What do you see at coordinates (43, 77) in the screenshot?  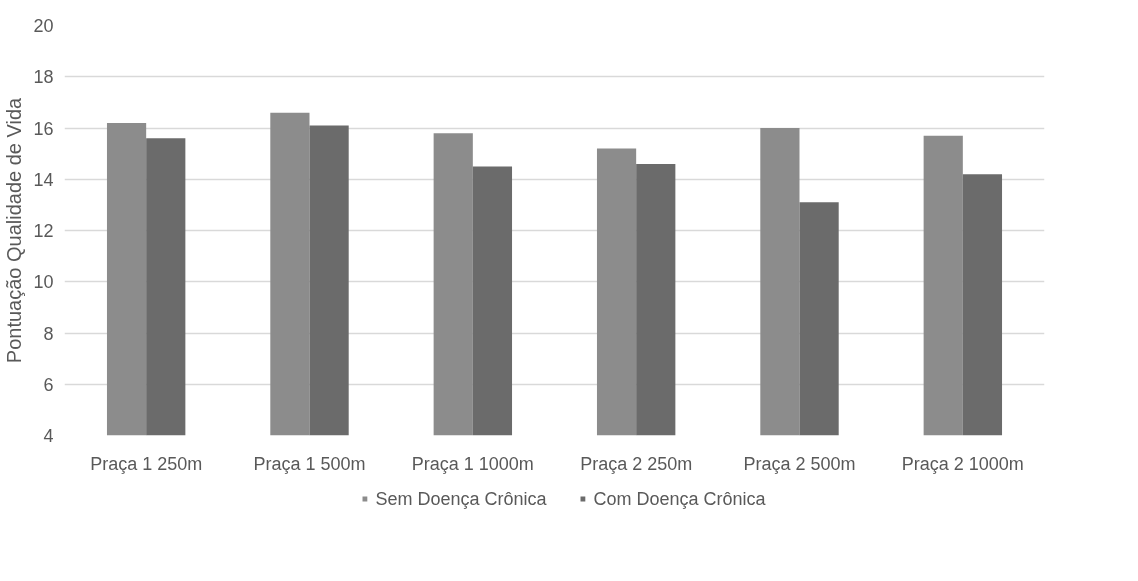 I see `y-tick-label: 18` at bounding box center [43, 77].